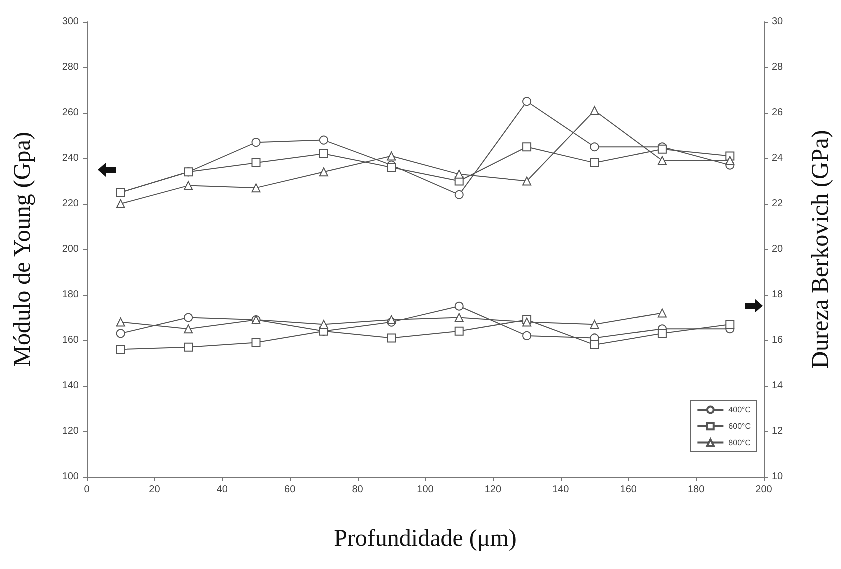 The height and width of the screenshot is (569, 841). Describe the element at coordinates (778, 22) in the screenshot. I see `y2-tick-label: 30` at that location.